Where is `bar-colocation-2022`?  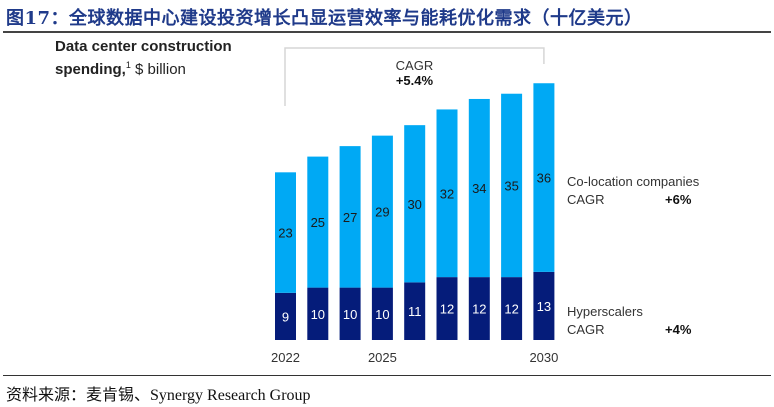
bar-colocation-2022 is located at coordinates (285, 232).